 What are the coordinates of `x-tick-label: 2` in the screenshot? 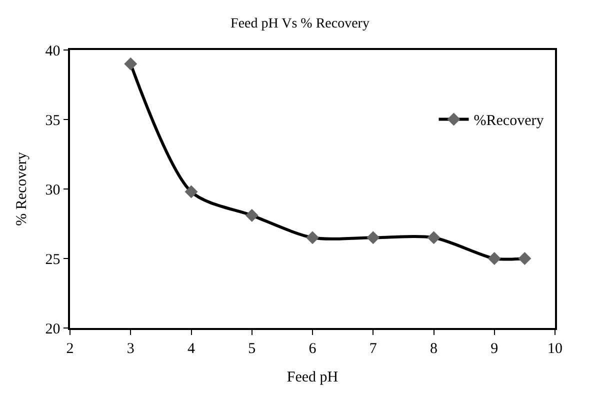 It's located at (70, 348).